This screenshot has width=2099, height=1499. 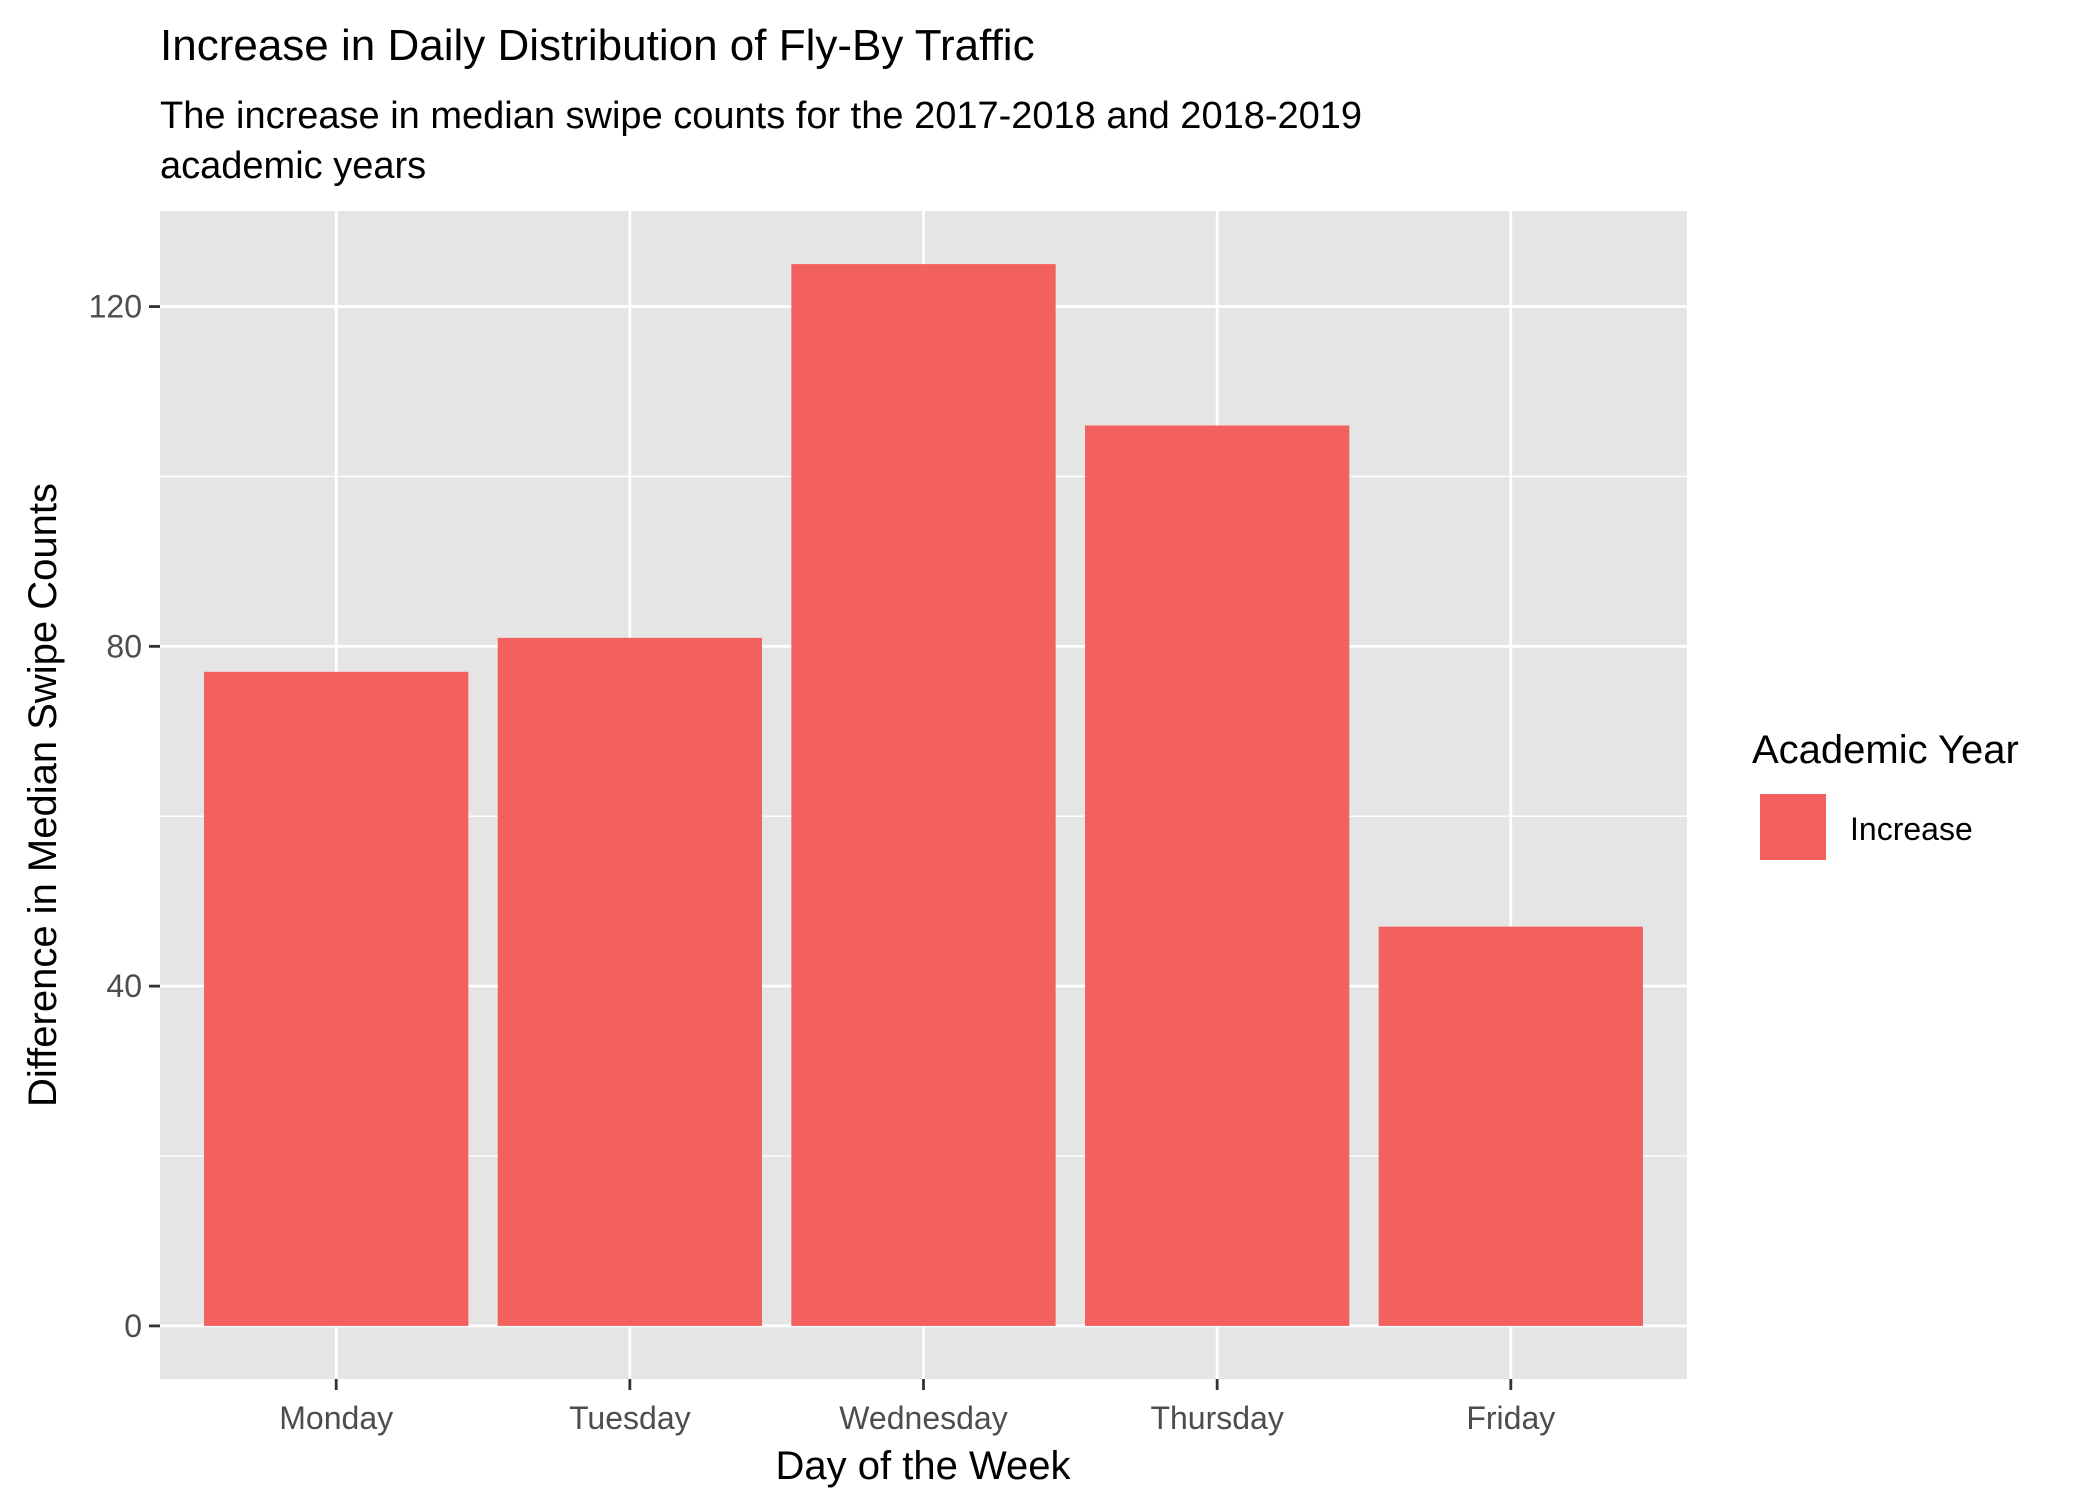 What do you see at coordinates (115, 307) in the screenshot?
I see `y-tick-label: 120` at bounding box center [115, 307].